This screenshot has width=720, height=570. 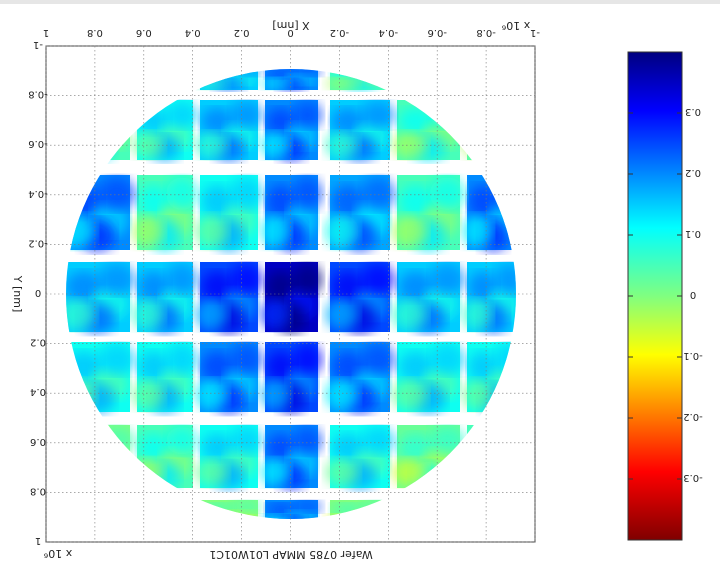 I want to click on y-tick-label: 0, so click(x=38, y=292).